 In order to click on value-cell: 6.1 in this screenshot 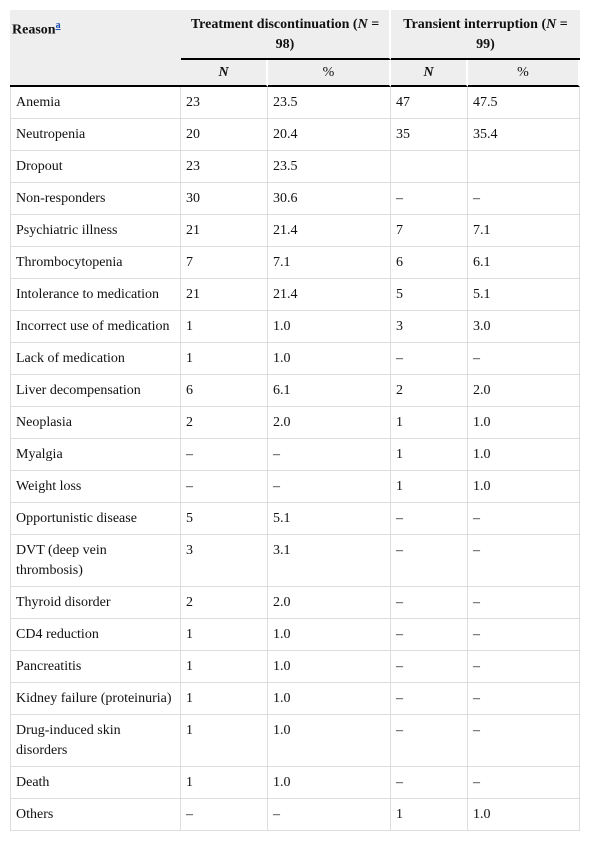, I will do `click(524, 263)`.